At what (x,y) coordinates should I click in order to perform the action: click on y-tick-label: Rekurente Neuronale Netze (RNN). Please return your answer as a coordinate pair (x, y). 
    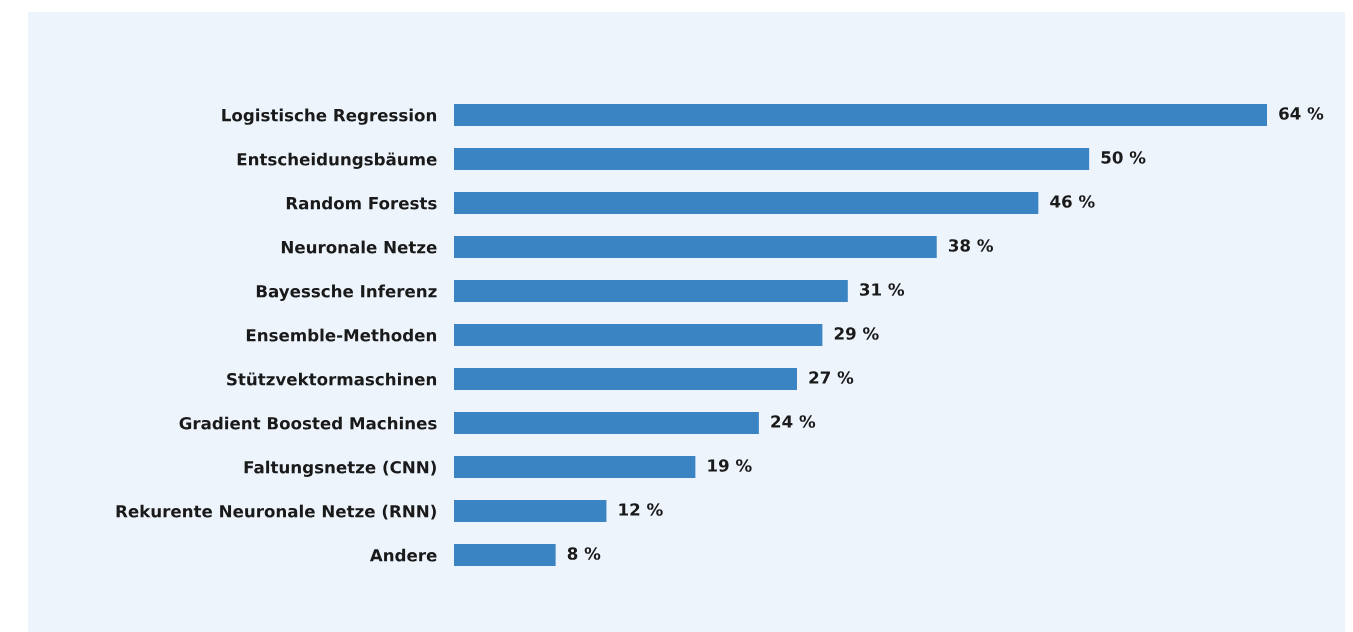
    Looking at the image, I should click on (276, 512).